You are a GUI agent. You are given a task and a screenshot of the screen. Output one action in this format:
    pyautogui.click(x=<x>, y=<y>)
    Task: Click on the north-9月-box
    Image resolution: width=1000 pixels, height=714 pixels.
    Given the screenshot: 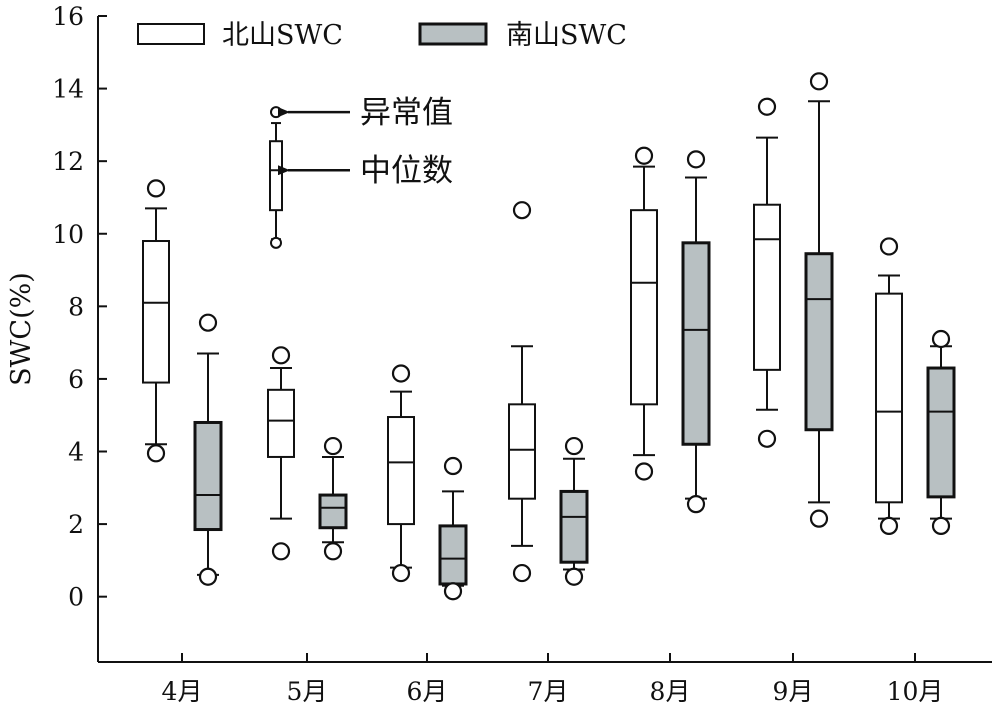 What is the action you would take?
    pyautogui.click(x=767, y=272)
    